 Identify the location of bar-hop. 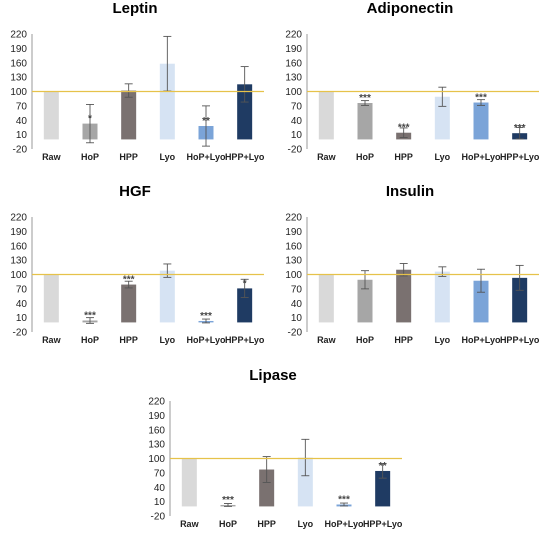
(365, 301).